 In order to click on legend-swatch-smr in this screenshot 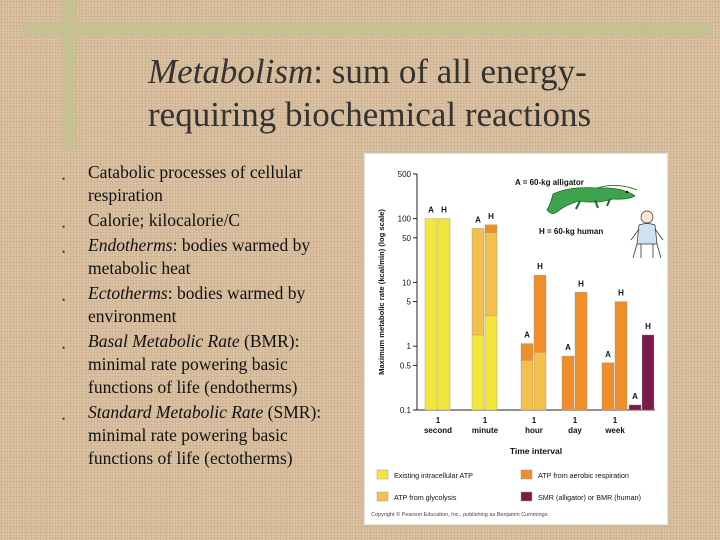, I will do `click(526, 496)`.